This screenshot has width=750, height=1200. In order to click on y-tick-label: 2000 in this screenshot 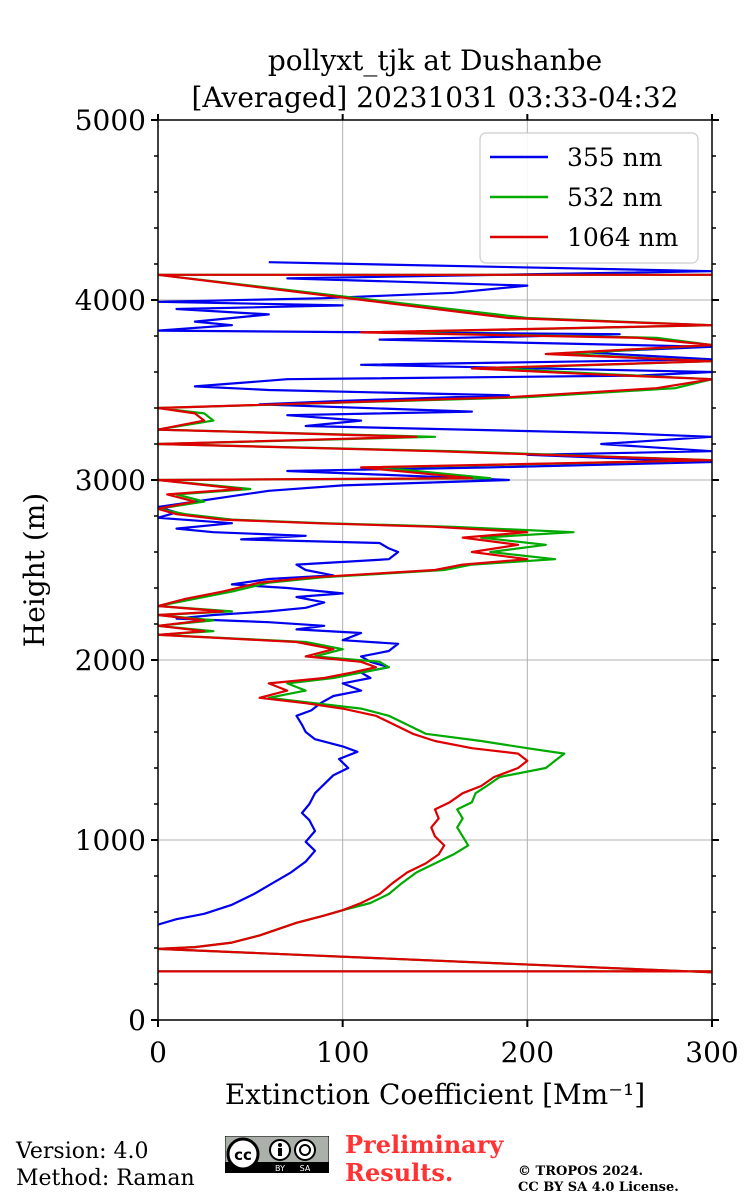, I will do `click(110, 660)`.